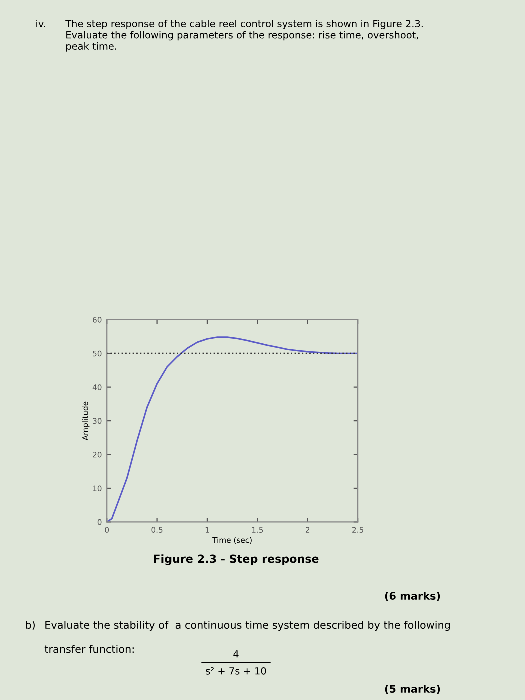 The height and width of the screenshot is (700, 525). What do you see at coordinates (236, 560) in the screenshot?
I see `text: Figure 2.3 - Step response` at bounding box center [236, 560].